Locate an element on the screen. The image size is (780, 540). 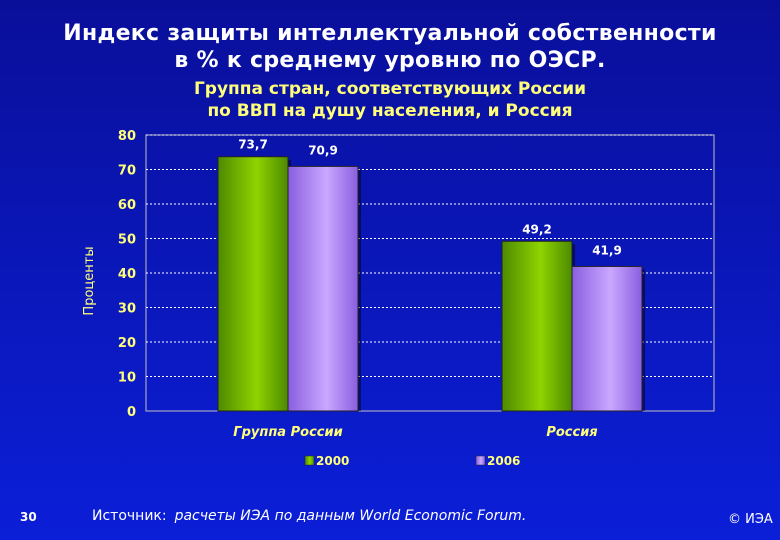
y-tick-label: 30 is located at coordinates (127, 309).